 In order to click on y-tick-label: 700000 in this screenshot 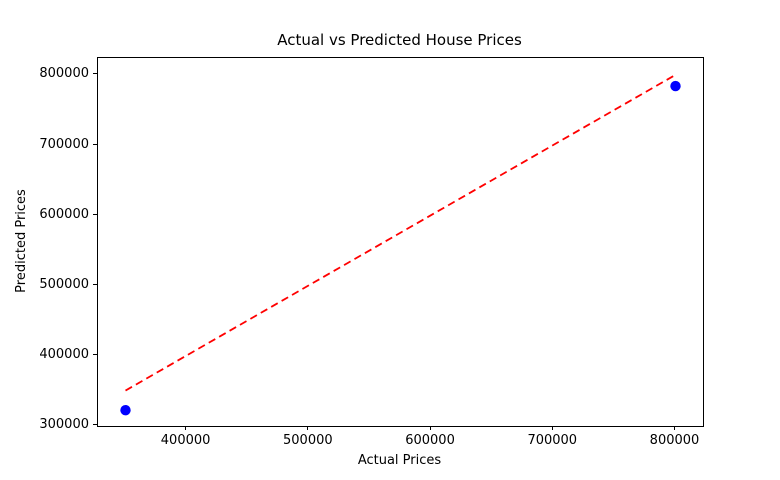, I will do `click(64, 144)`.